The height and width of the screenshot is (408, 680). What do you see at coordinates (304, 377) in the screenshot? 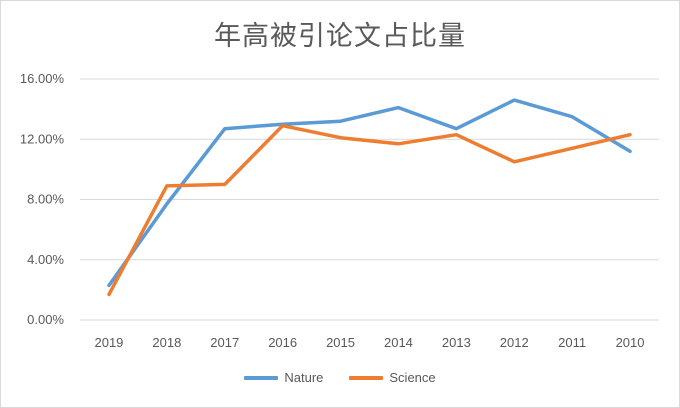
I see `legend-label-nature: Nature` at bounding box center [304, 377].